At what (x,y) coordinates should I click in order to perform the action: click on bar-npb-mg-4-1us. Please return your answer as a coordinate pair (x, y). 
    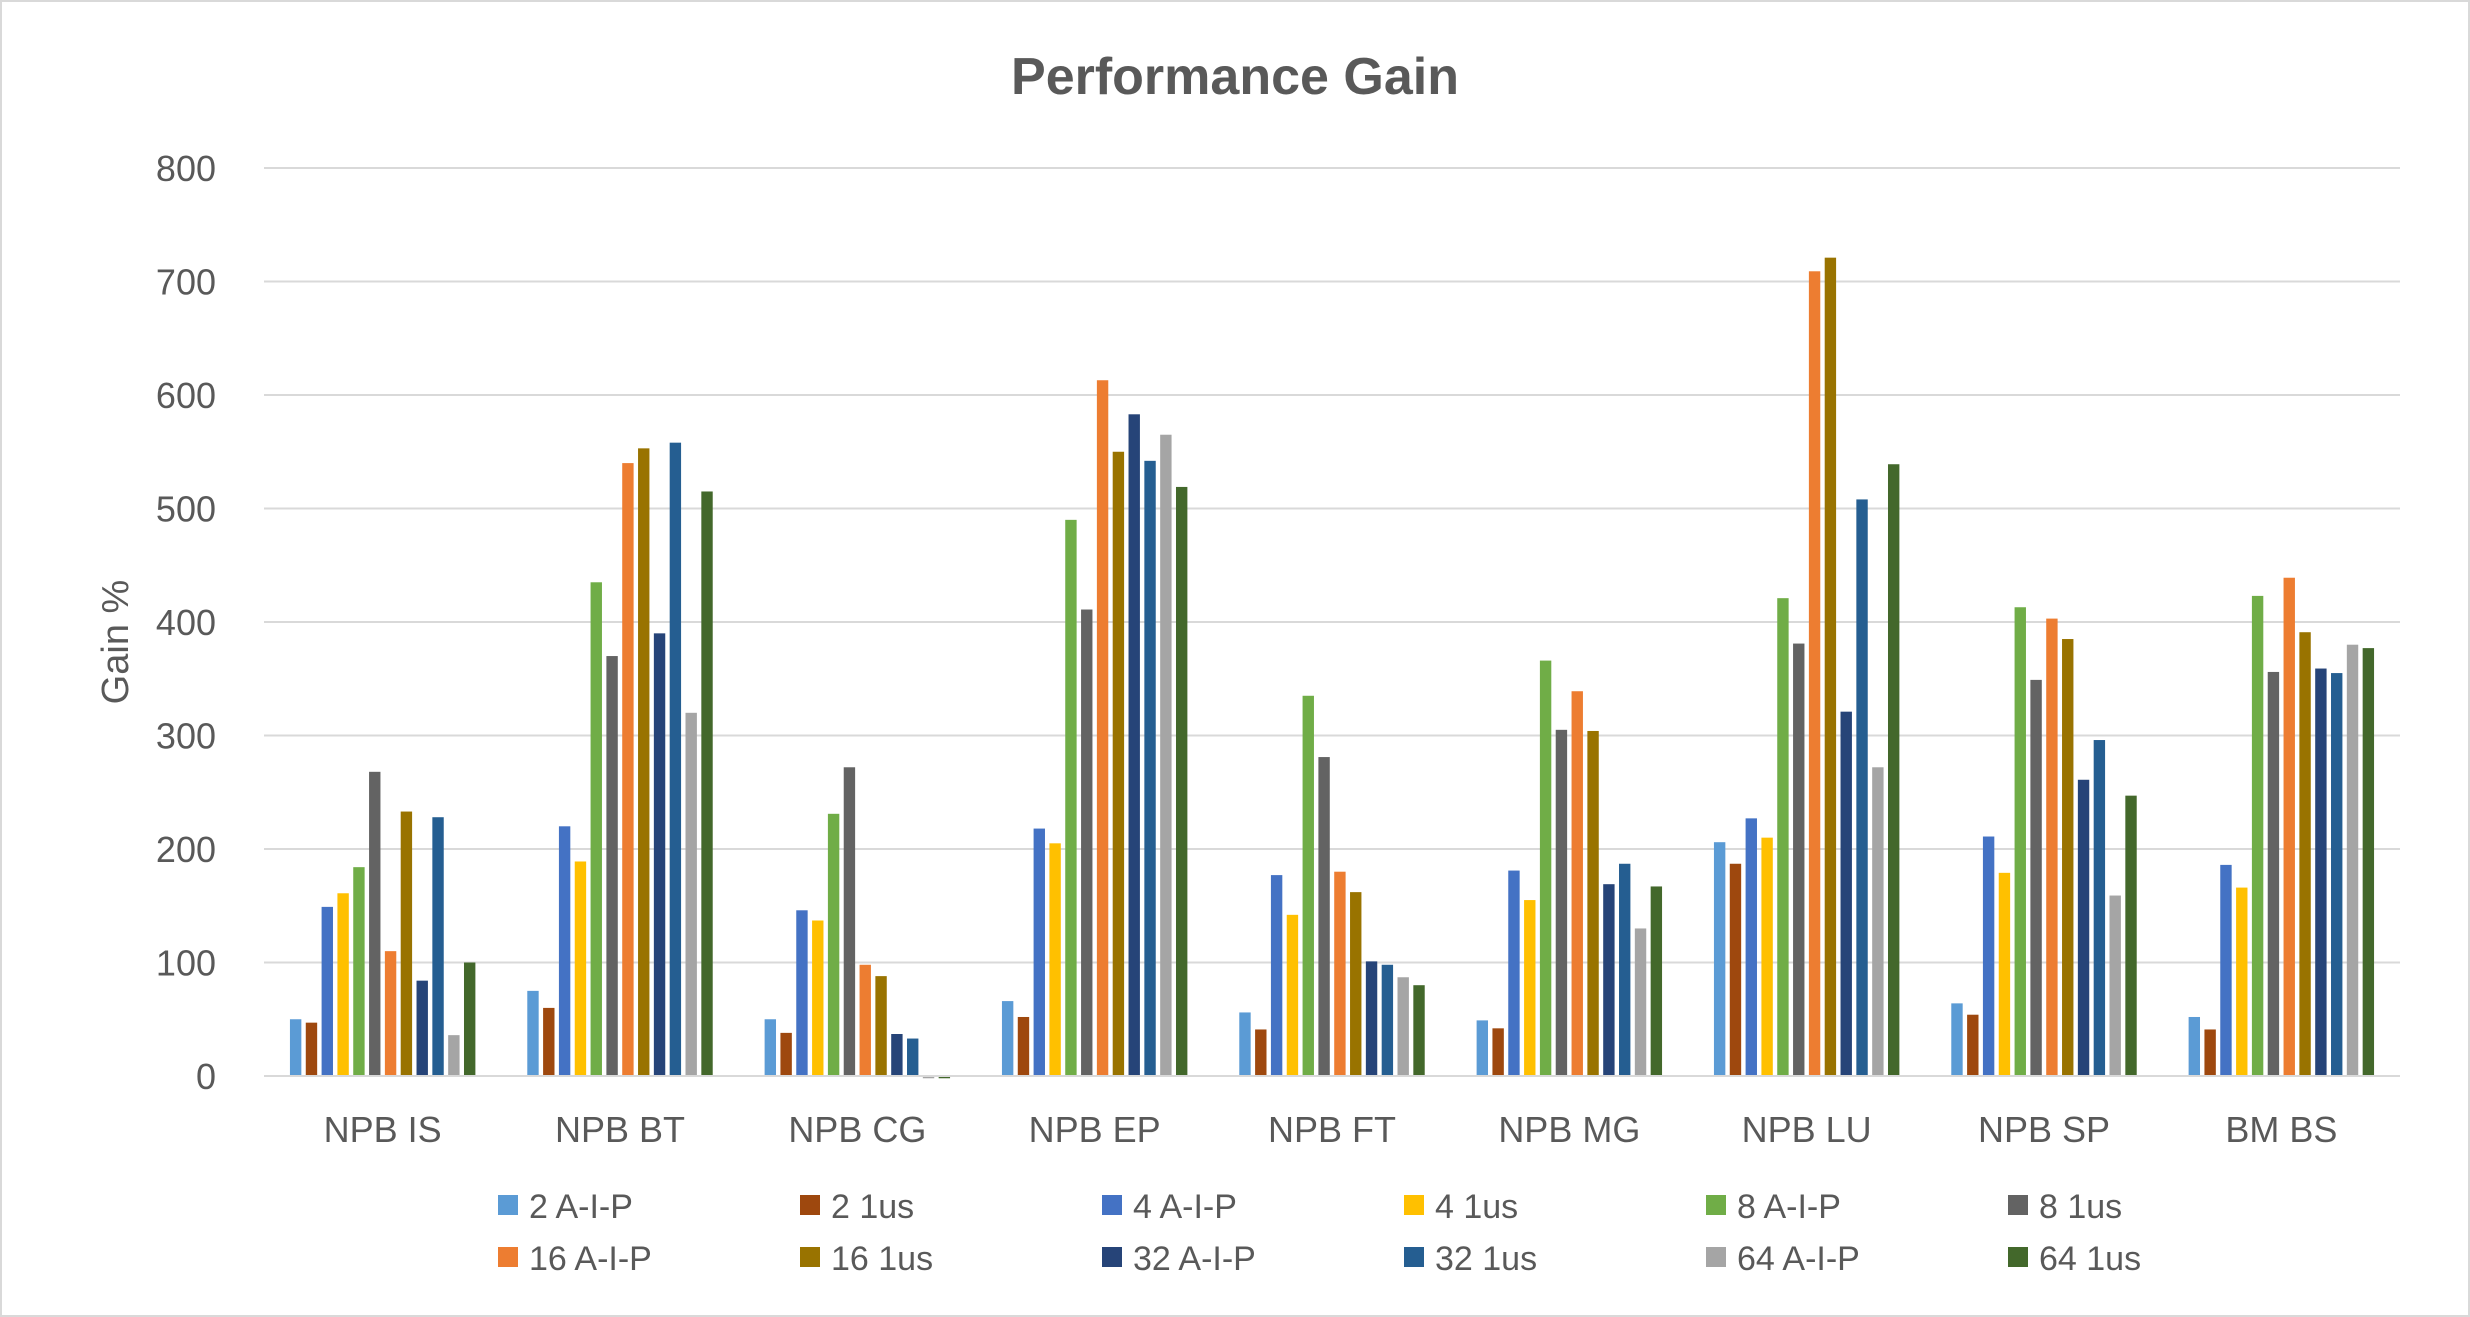
    Looking at the image, I should click on (1529, 988).